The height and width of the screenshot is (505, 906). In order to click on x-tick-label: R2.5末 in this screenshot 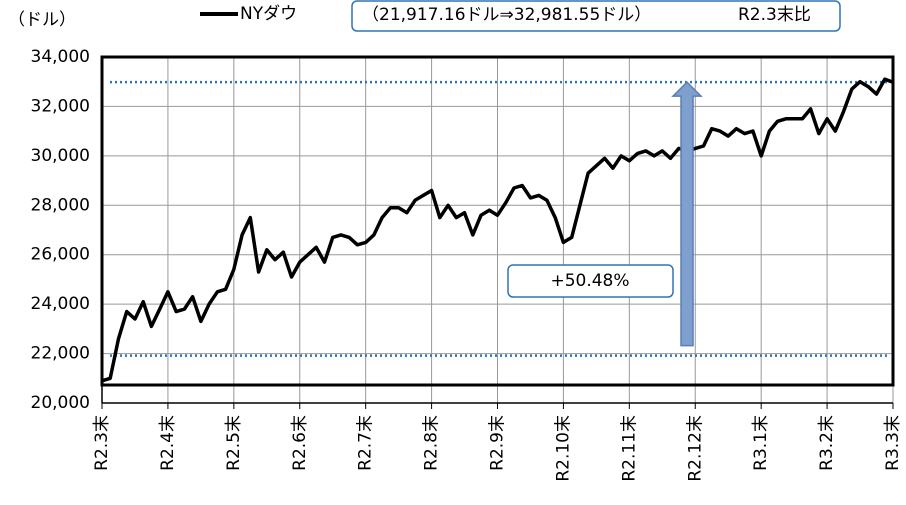, I will do `click(234, 443)`.